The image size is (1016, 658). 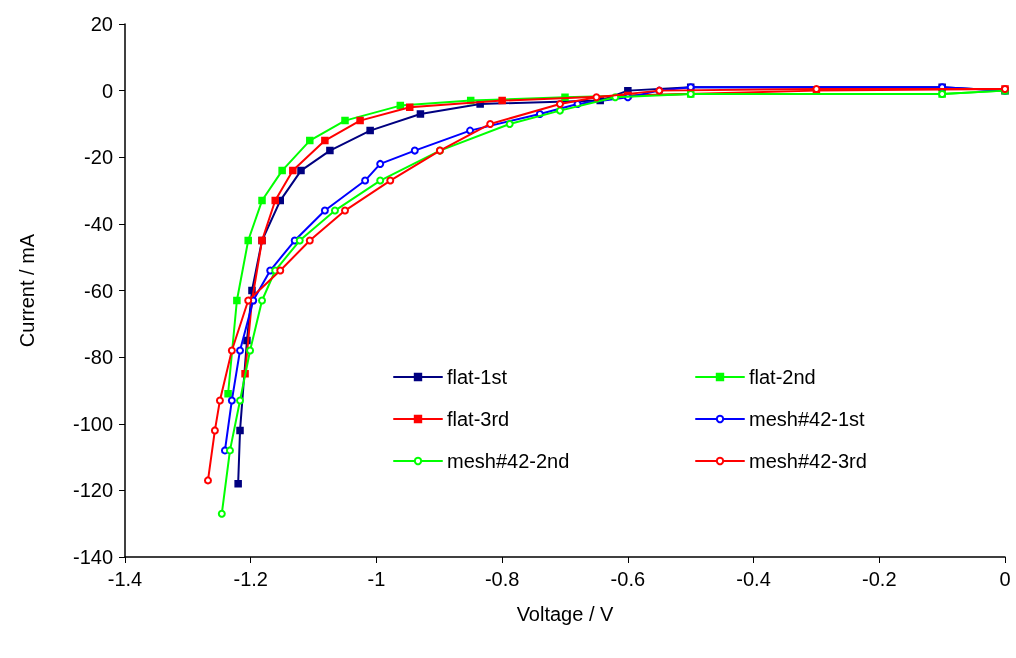 What do you see at coordinates (27, 290) in the screenshot?
I see `y-axis-title: Current / mA` at bounding box center [27, 290].